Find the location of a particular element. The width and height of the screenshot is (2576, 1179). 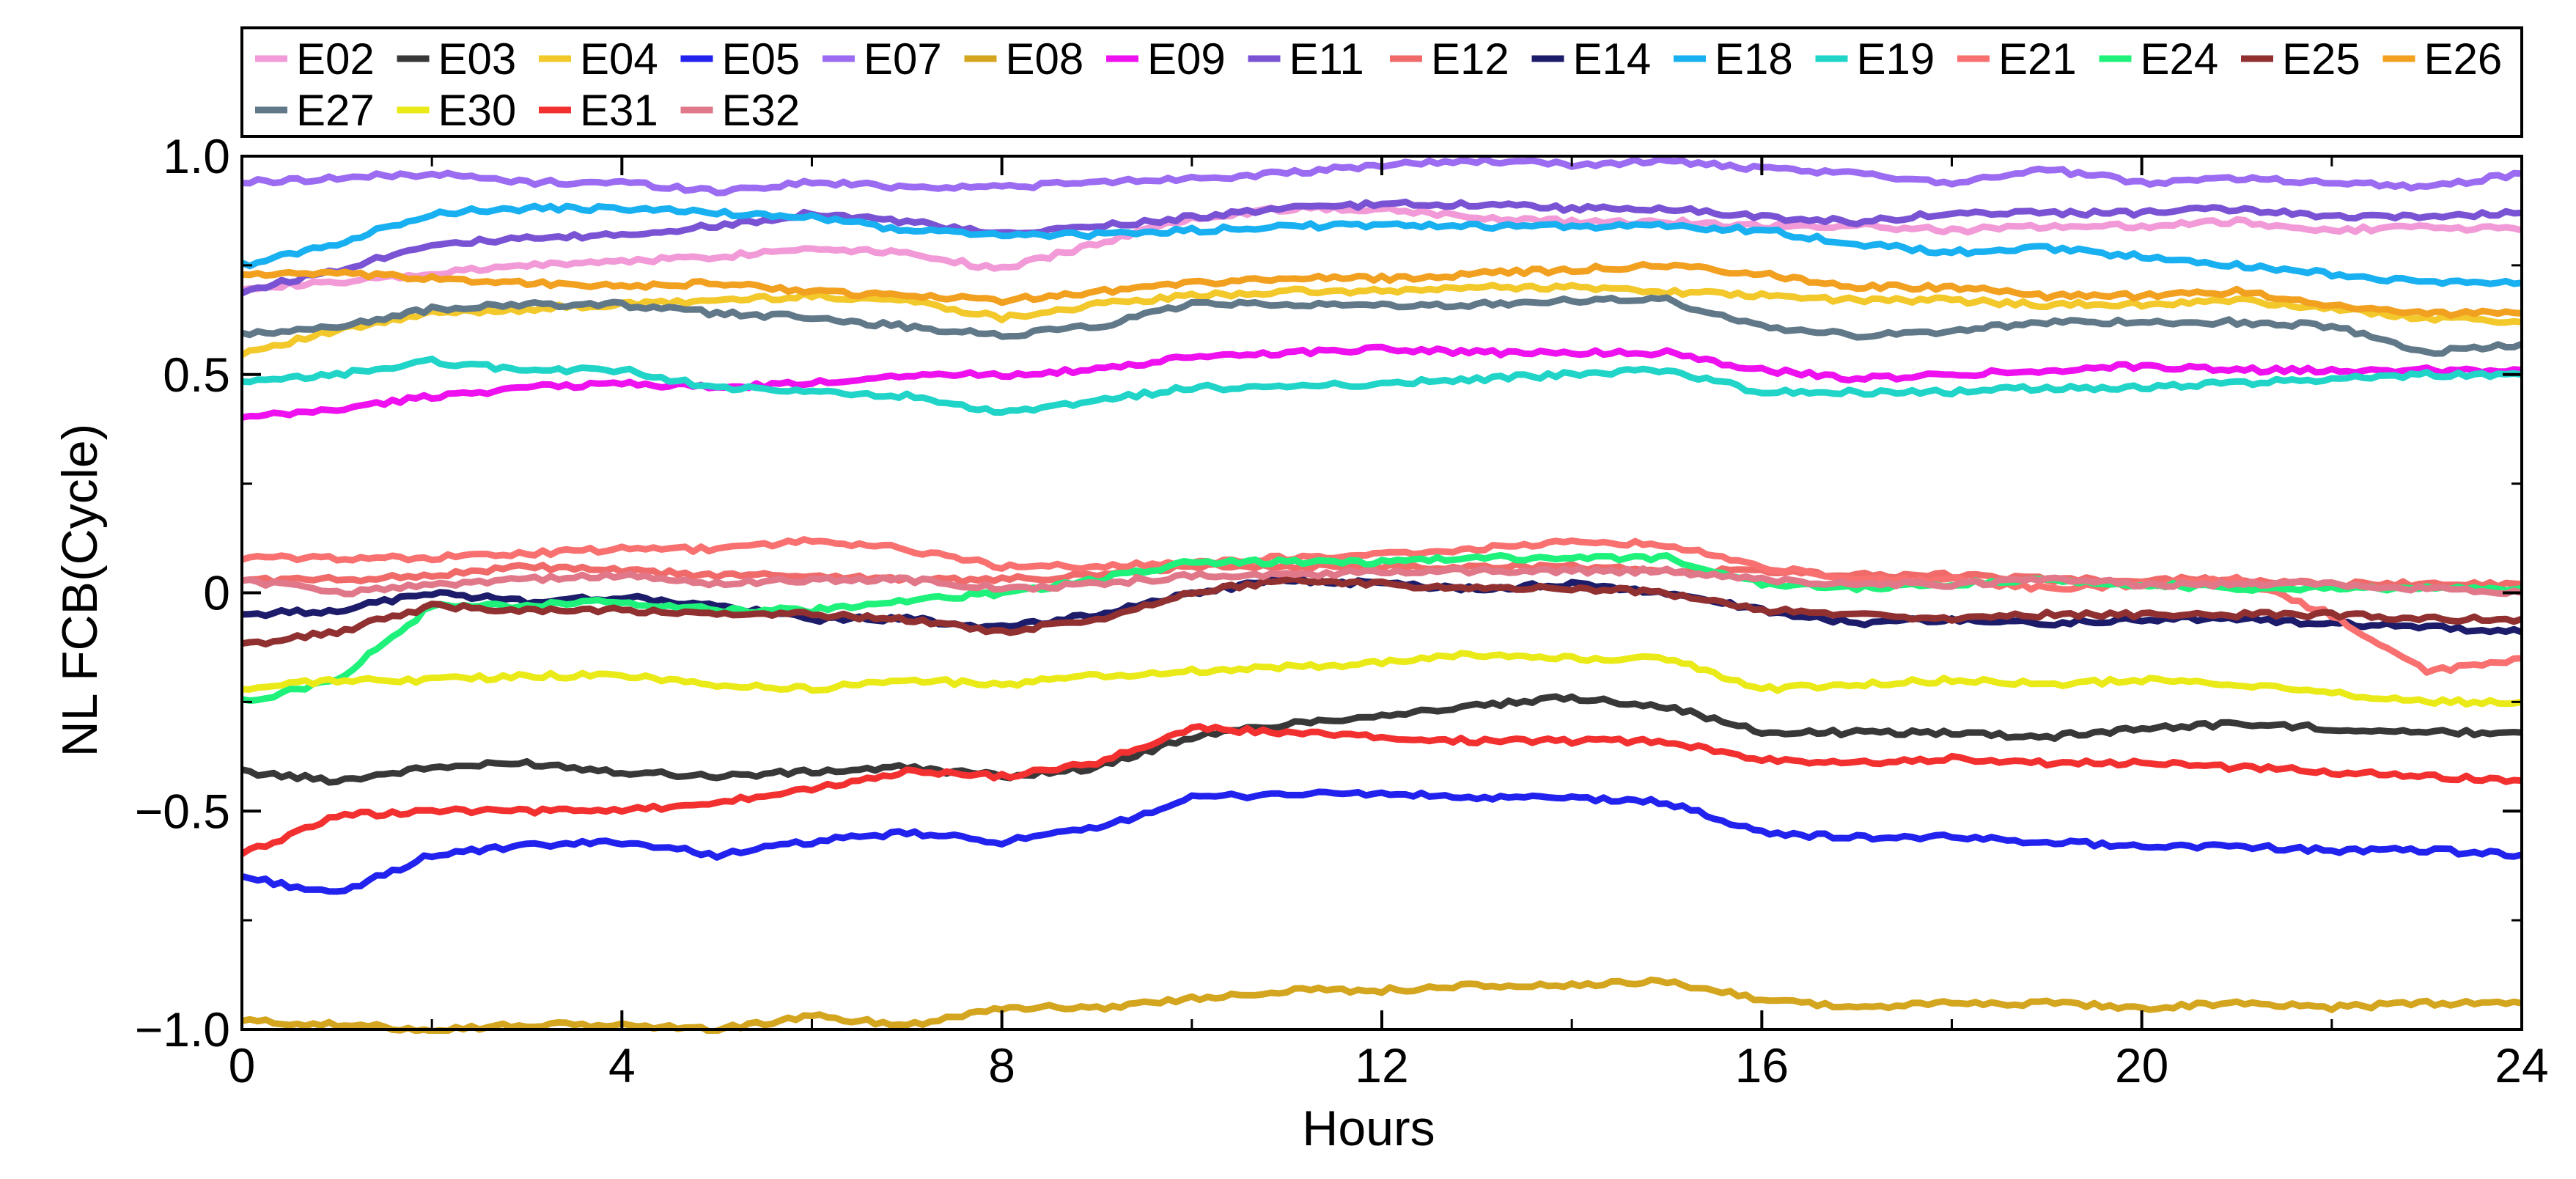

legend-label: E32 is located at coordinates (761, 110).